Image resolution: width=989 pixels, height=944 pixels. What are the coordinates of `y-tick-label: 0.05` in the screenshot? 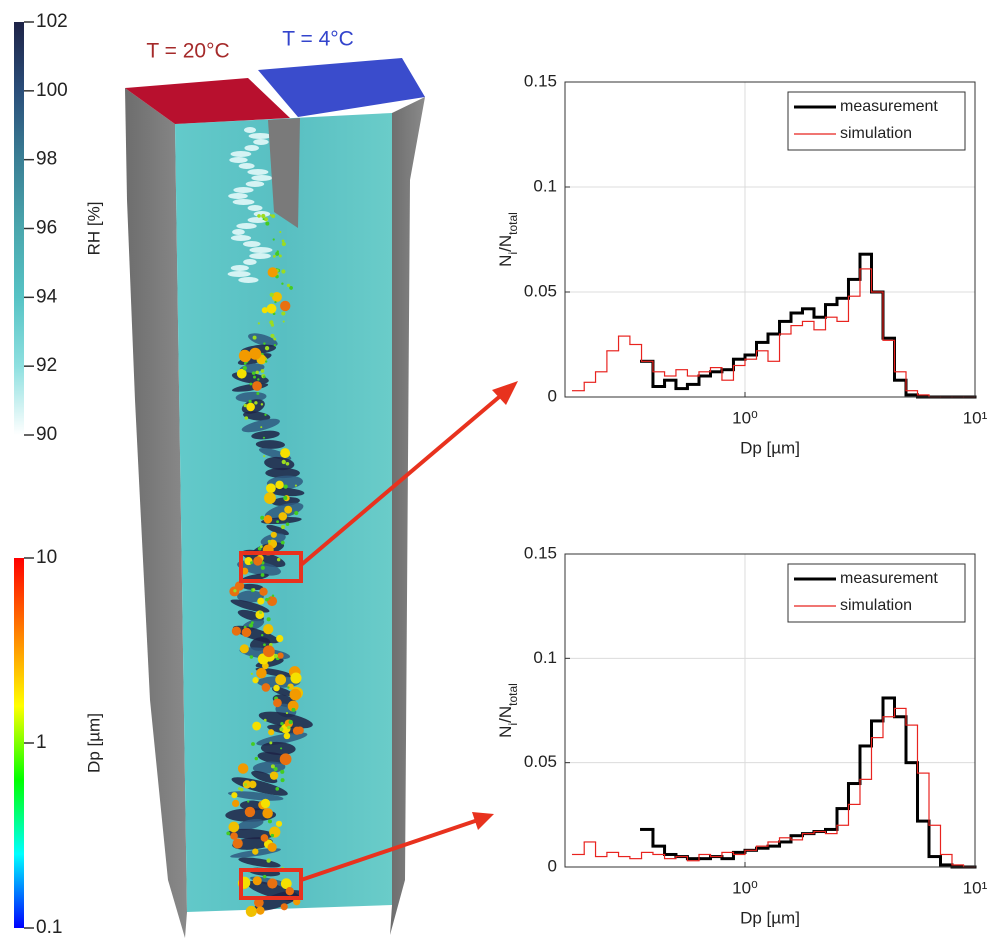 It's located at (540, 290).